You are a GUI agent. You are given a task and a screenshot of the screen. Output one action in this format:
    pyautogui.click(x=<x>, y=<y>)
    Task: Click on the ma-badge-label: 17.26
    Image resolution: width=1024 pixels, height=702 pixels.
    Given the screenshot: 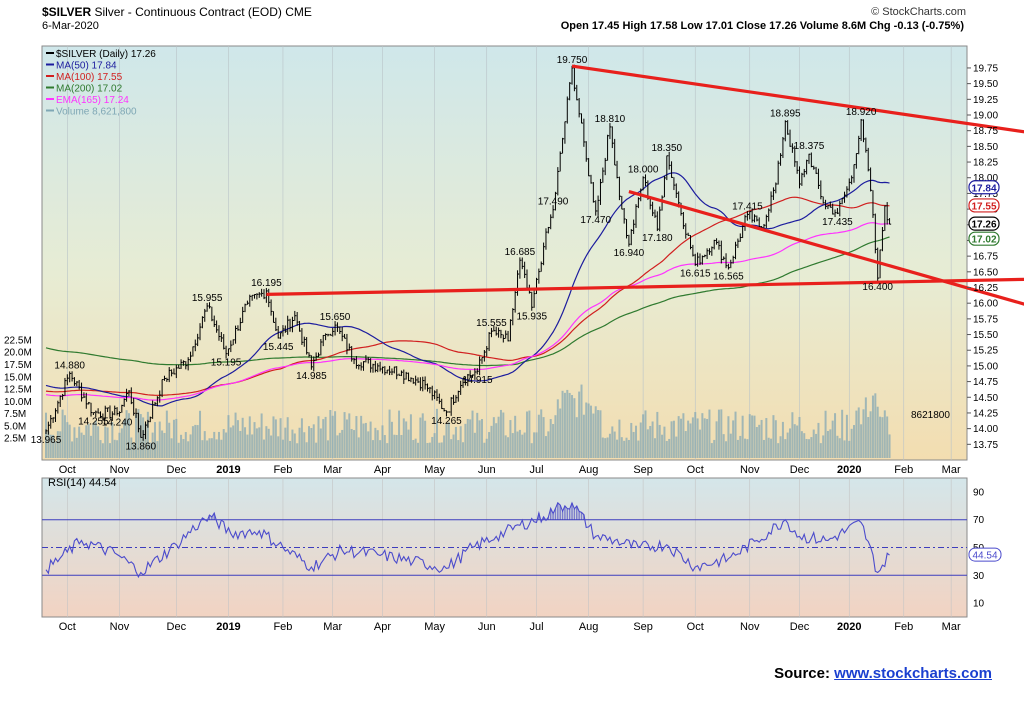 What is the action you would take?
    pyautogui.click(x=983, y=225)
    